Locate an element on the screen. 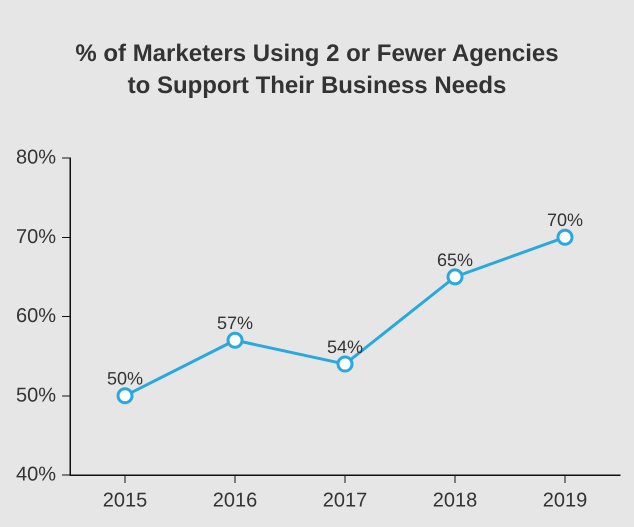  data-label: 57% is located at coordinates (235, 323).